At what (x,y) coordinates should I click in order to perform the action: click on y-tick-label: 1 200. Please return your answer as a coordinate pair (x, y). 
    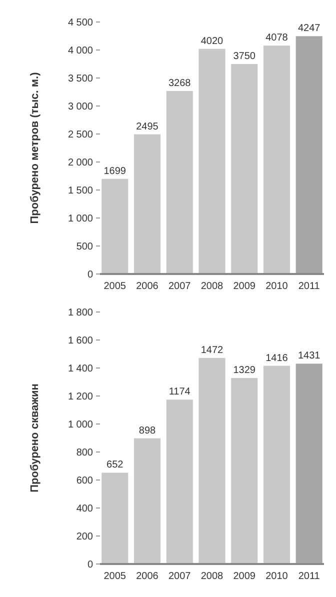
    Looking at the image, I should click on (81, 397).